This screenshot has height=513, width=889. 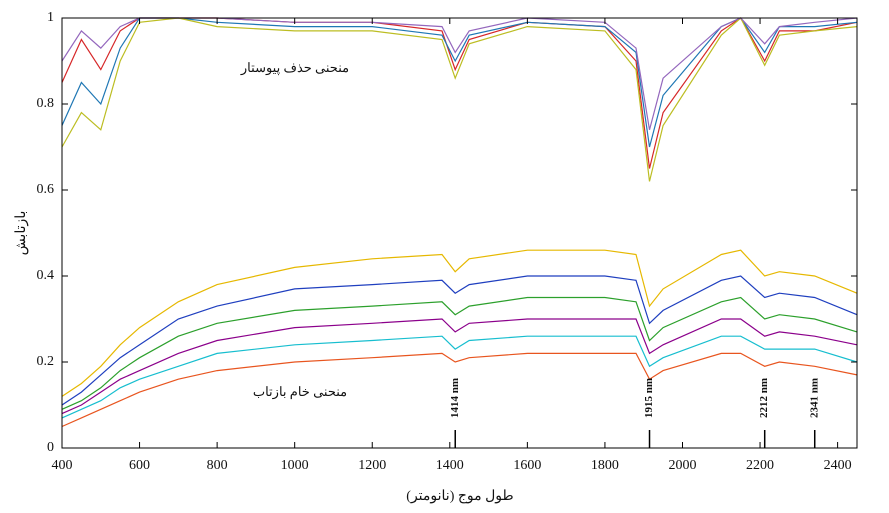 I want to click on y-tick-label: 0, so click(x=50, y=447).